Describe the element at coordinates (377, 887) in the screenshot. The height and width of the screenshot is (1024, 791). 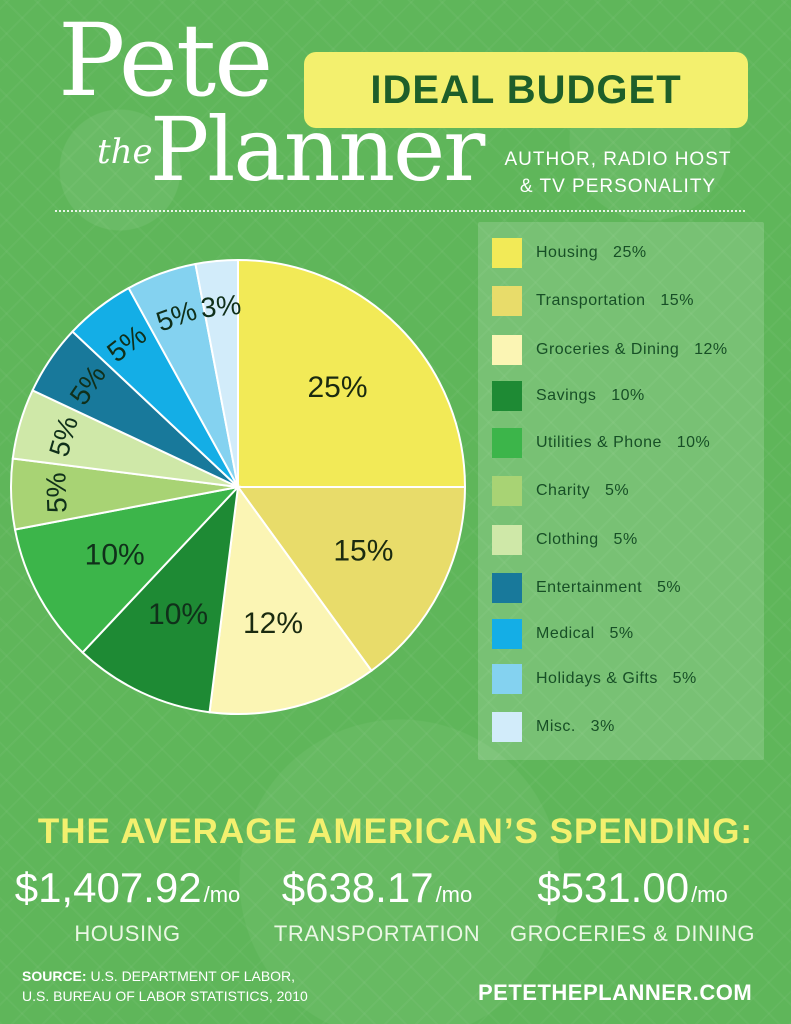
I see `stat-amount: $638.17/mo` at that location.